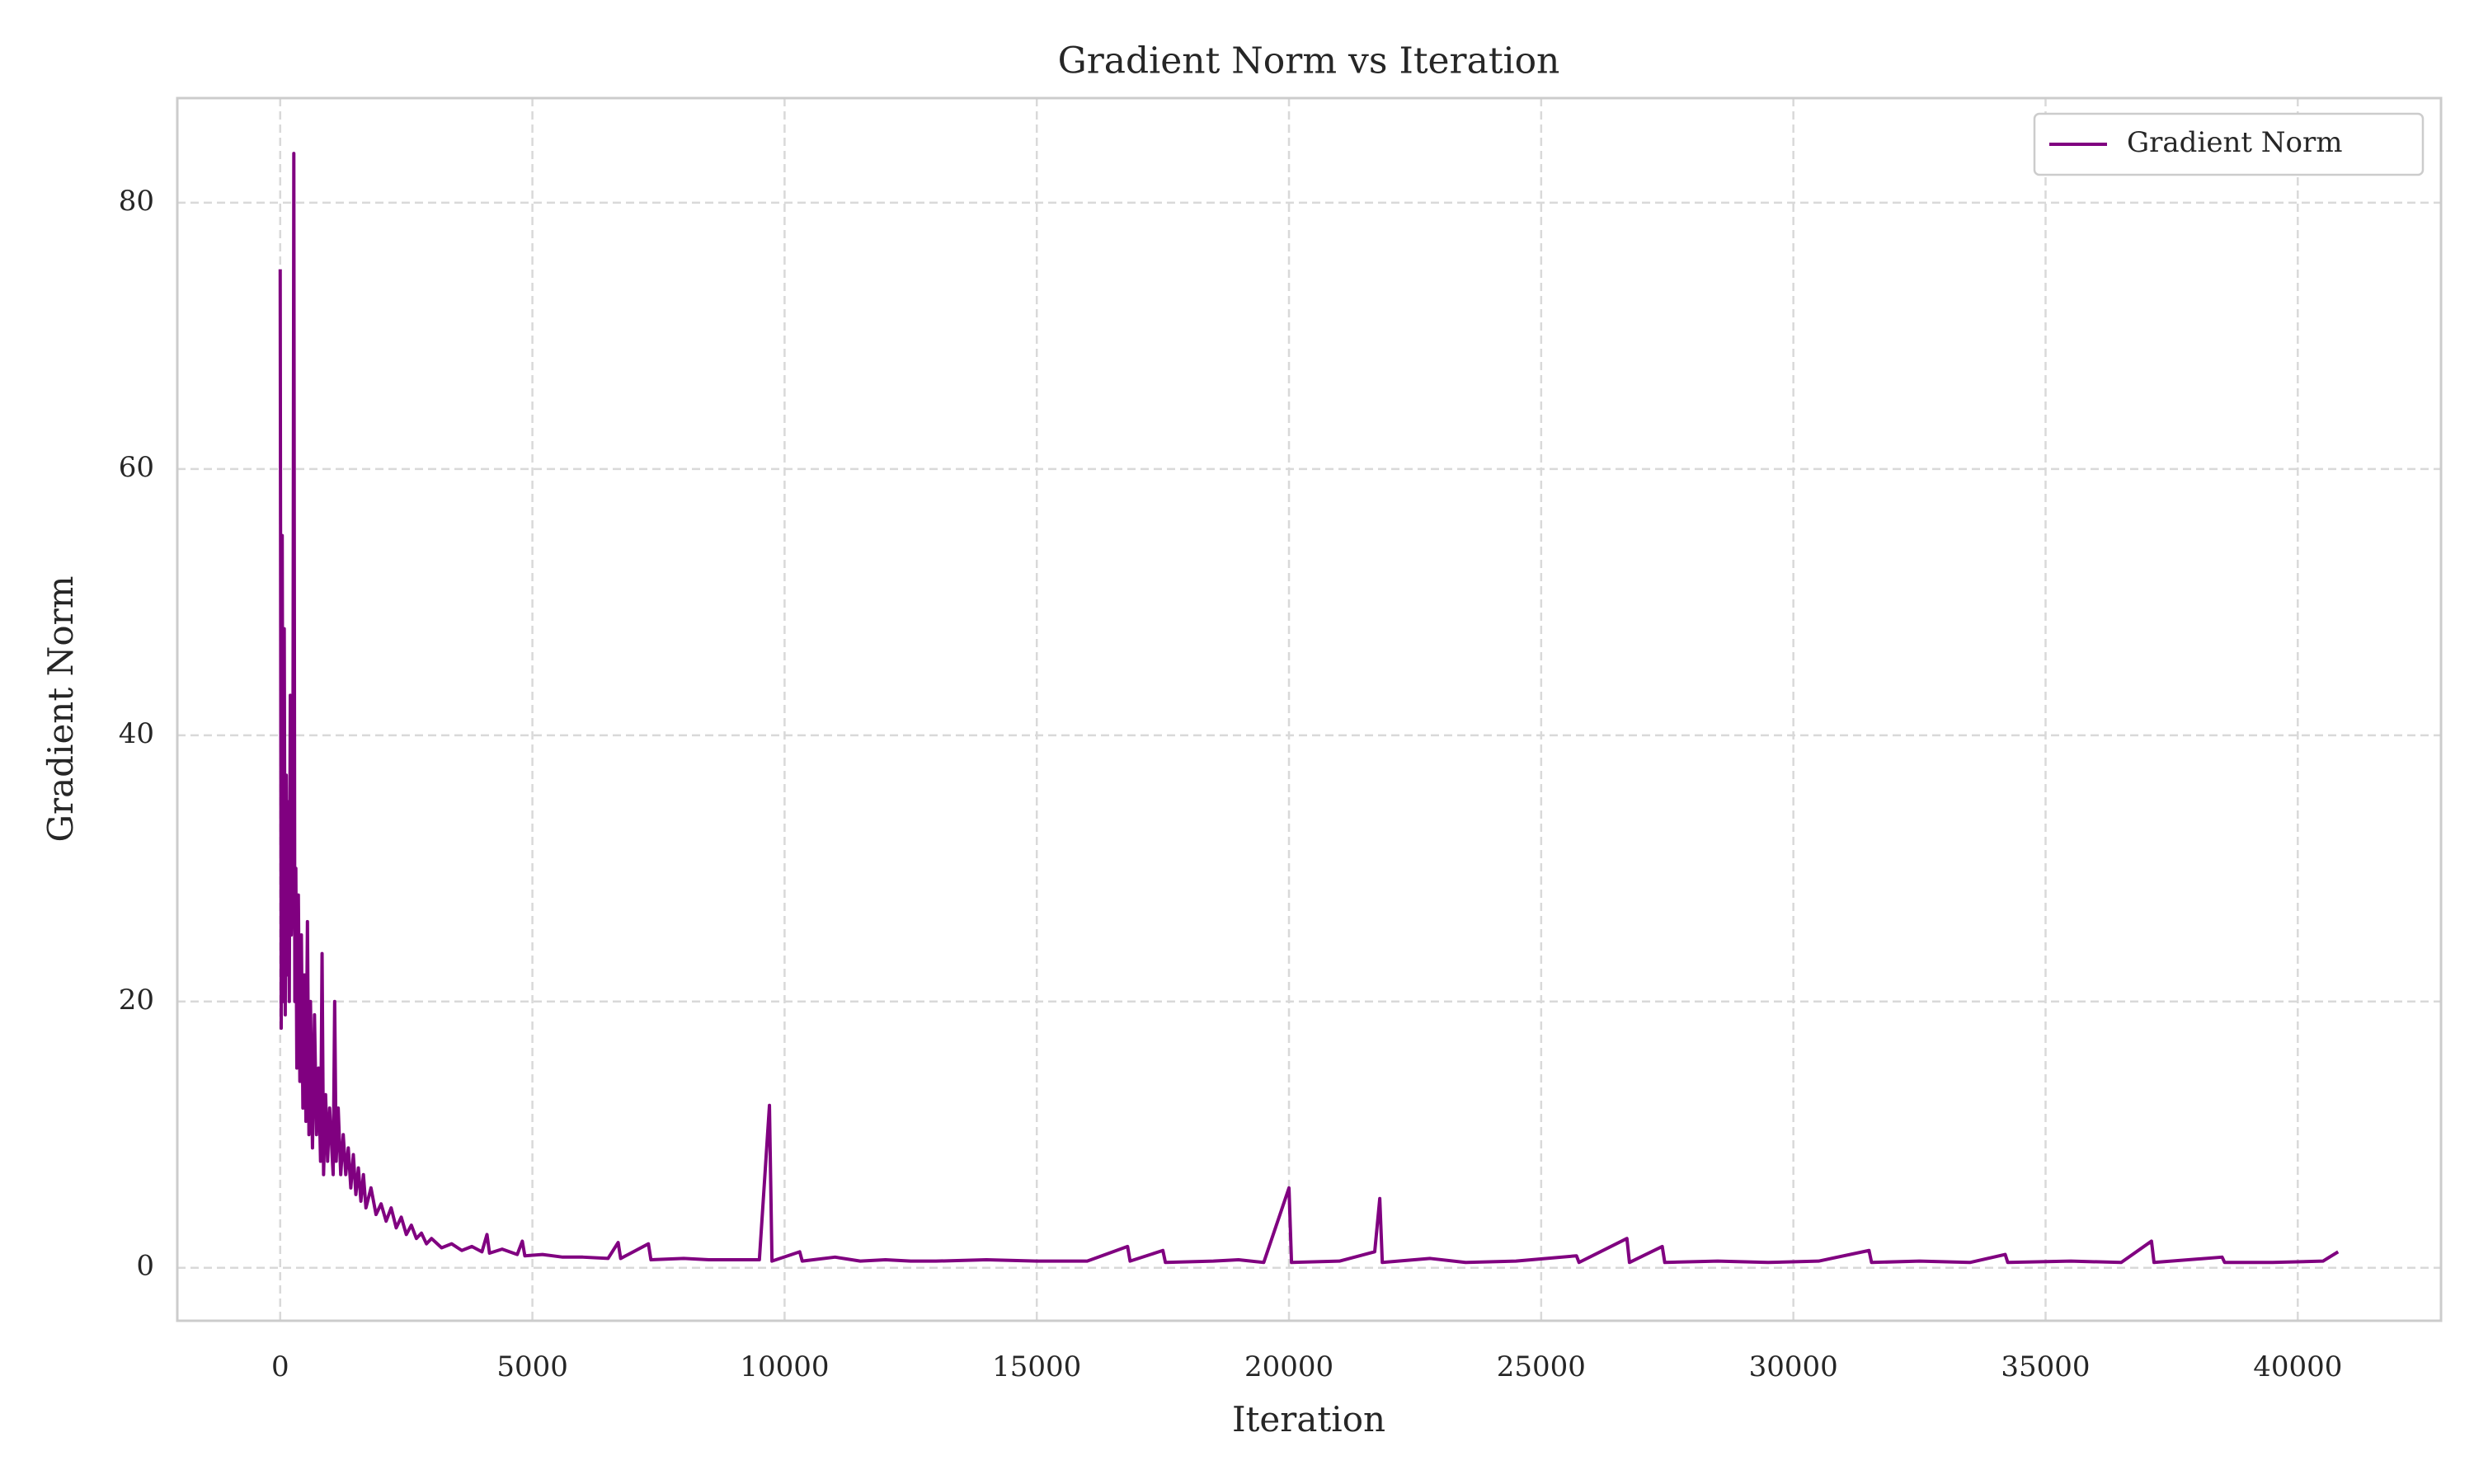 The image size is (2474, 1484). What do you see at coordinates (784, 1366) in the screenshot?
I see `x-tick-label: 10000` at bounding box center [784, 1366].